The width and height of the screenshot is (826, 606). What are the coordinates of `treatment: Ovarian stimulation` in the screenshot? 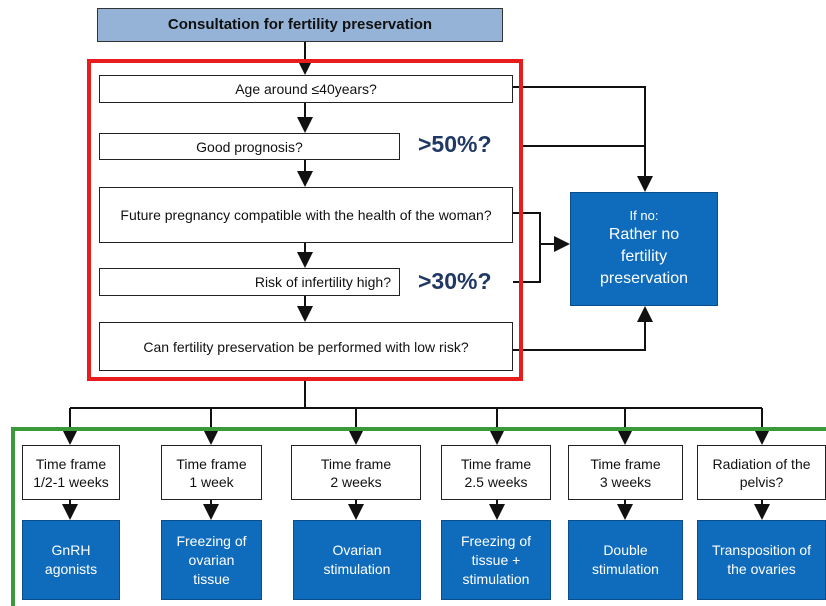 It's located at (357, 560).